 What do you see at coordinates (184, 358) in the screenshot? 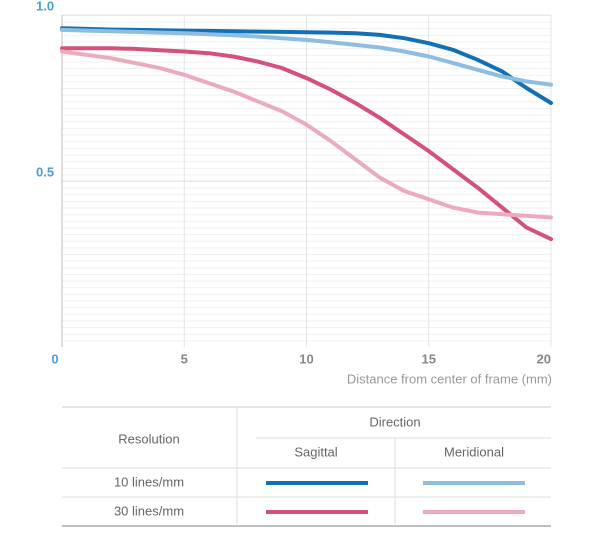
I see `x-tick-label: 5` at bounding box center [184, 358].